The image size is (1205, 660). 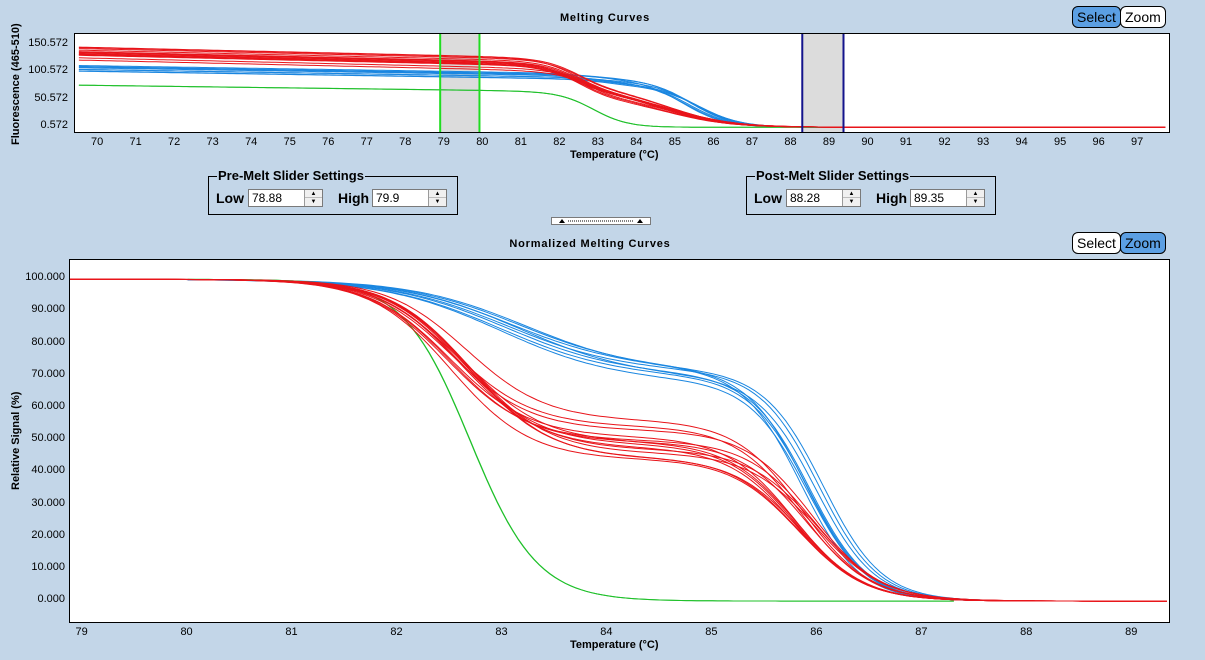 I want to click on x-tick-label: 75, so click(x=289, y=142).